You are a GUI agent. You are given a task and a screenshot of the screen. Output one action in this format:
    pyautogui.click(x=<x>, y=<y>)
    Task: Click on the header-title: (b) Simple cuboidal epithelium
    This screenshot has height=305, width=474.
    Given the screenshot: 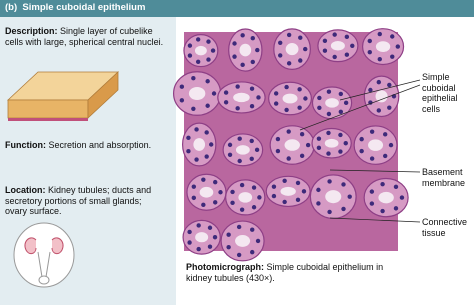 What is the action you would take?
    pyautogui.click(x=75, y=7)
    